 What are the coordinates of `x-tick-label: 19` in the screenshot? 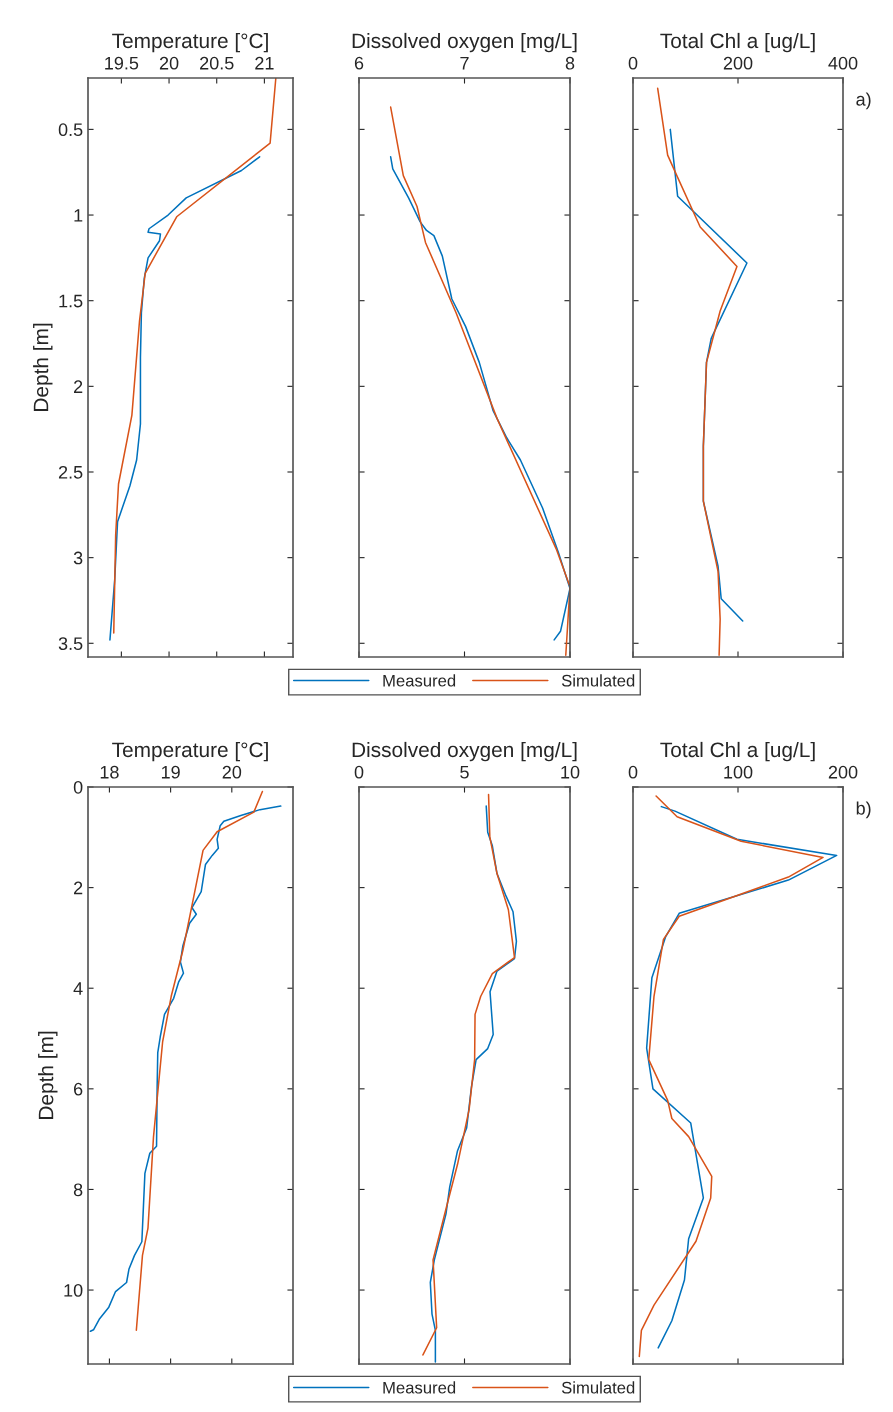 It's located at (170, 772).